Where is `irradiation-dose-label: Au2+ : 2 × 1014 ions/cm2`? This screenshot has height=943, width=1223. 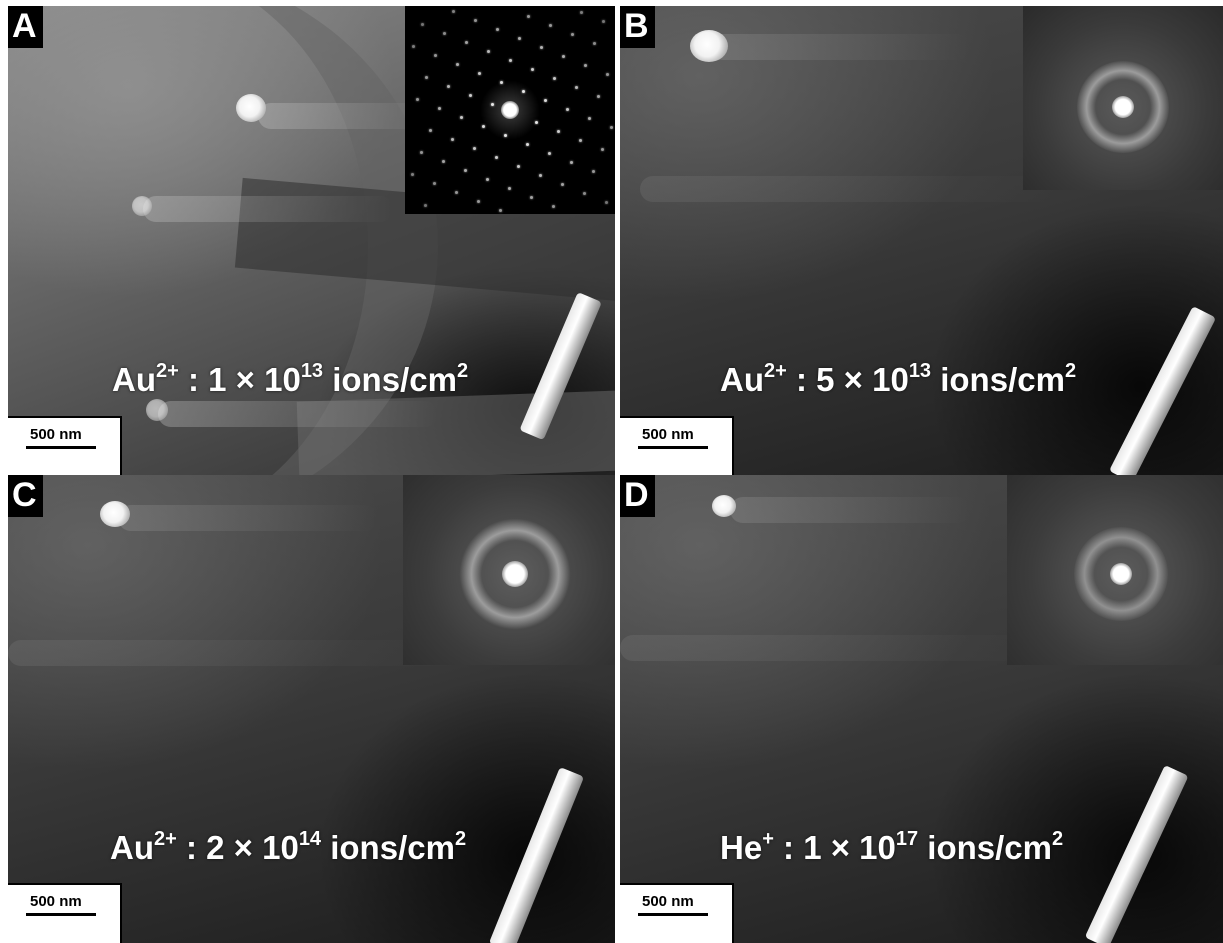
irradiation-dose-label: Au2+ : 2 × 1014 ions/cm2 is located at coordinates (288, 847).